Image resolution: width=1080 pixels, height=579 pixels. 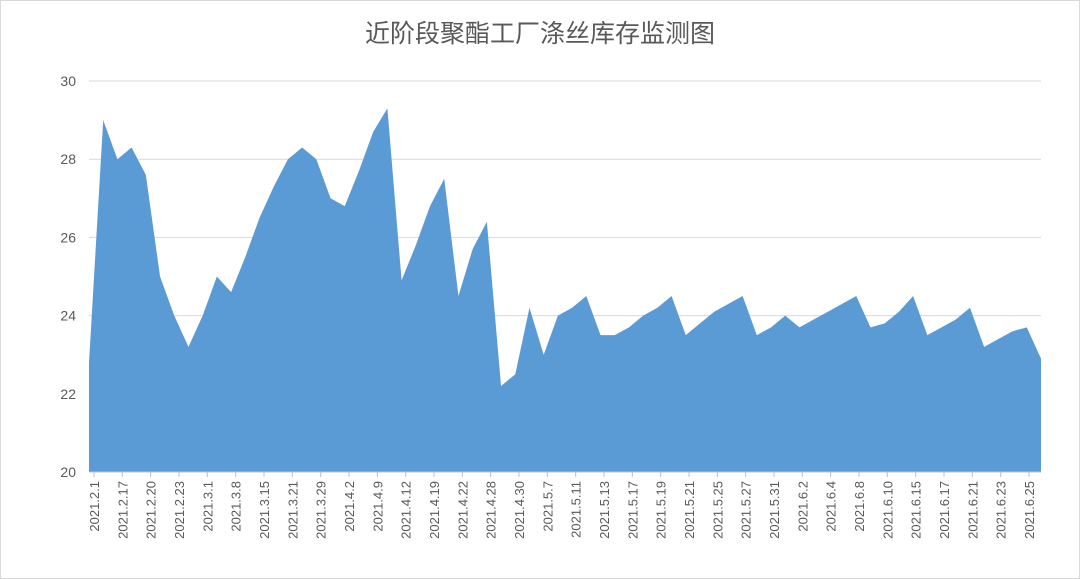 What do you see at coordinates (916, 510) in the screenshot?
I see `x-tick-label: 2021.6.15` at bounding box center [916, 510].